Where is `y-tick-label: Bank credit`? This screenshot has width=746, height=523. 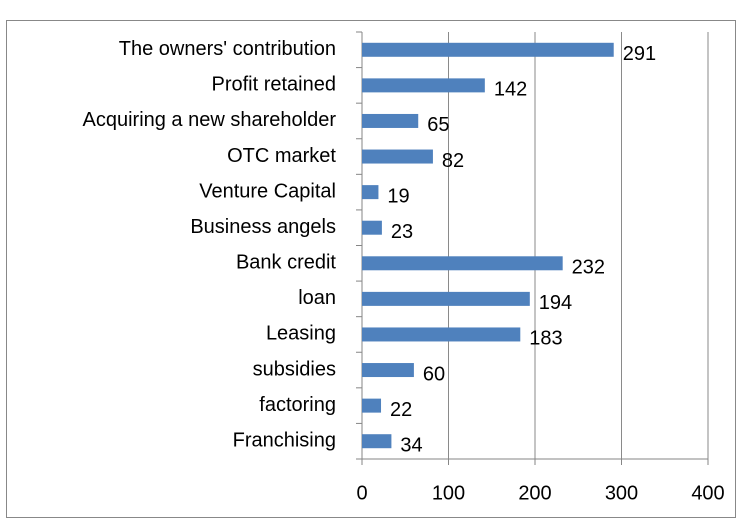
y-tick-label: Bank credit is located at coordinates (286, 263).